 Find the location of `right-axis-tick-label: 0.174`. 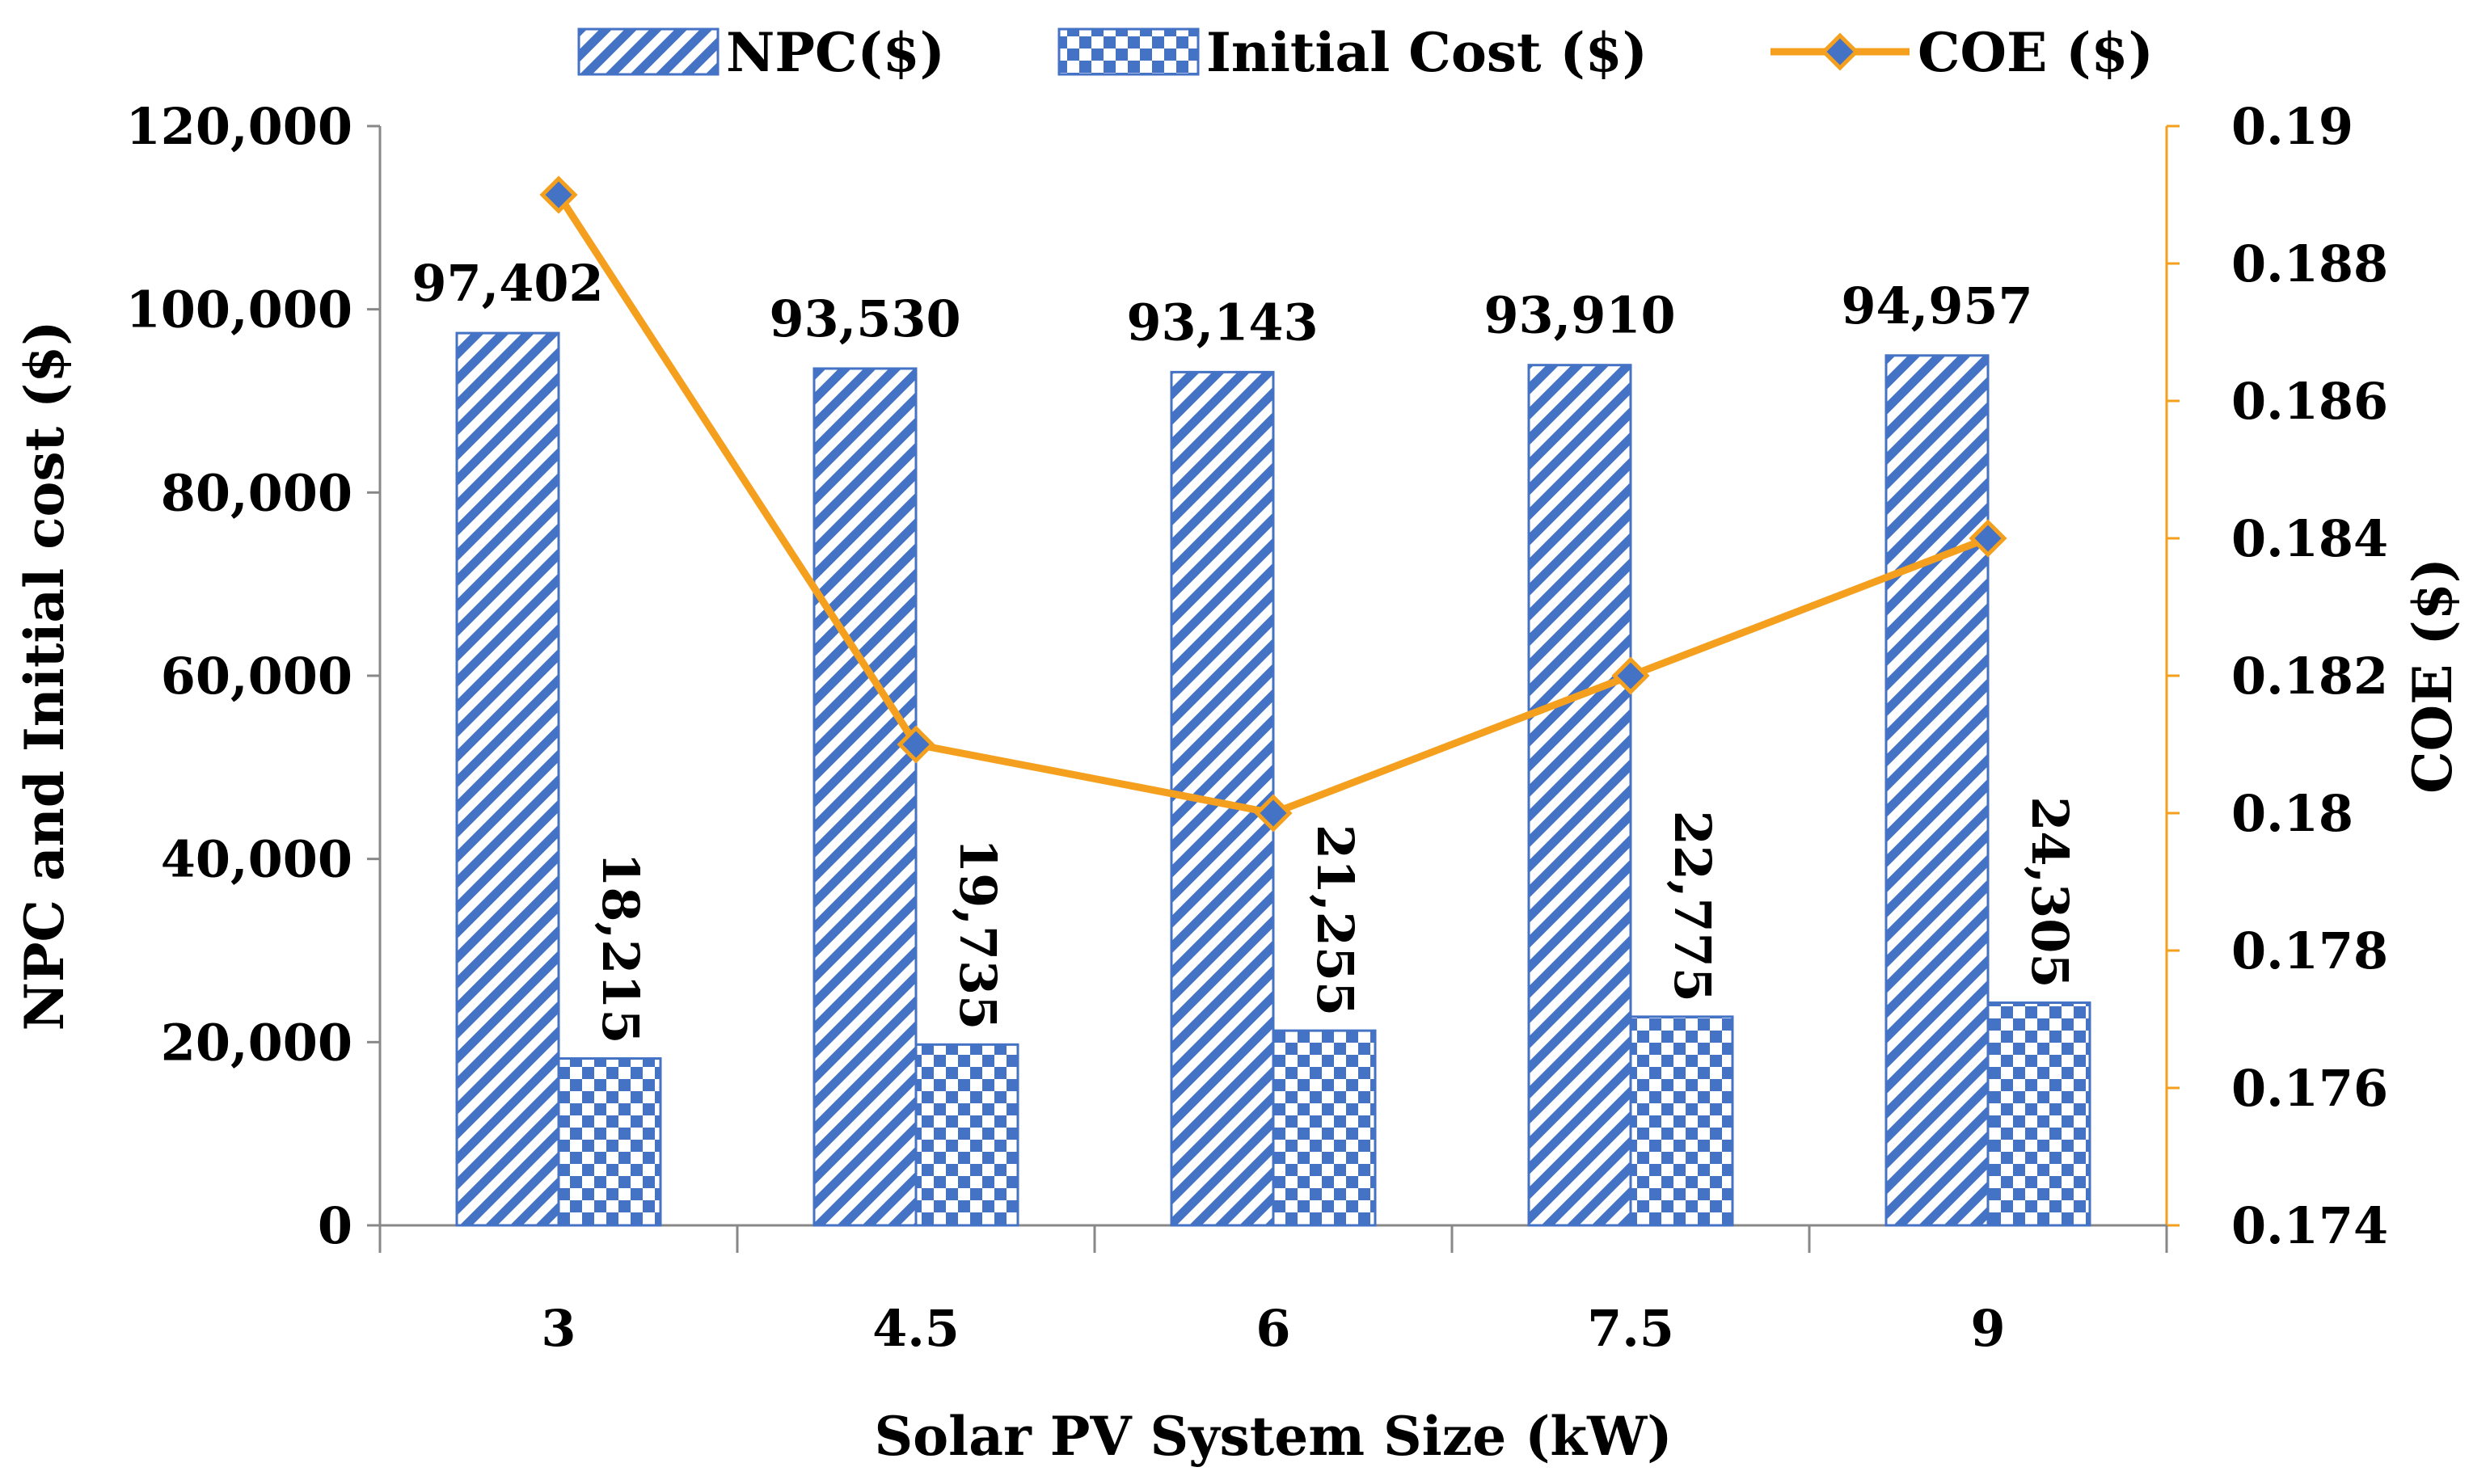

right-axis-tick-label: 0.174 is located at coordinates (2309, 1225).